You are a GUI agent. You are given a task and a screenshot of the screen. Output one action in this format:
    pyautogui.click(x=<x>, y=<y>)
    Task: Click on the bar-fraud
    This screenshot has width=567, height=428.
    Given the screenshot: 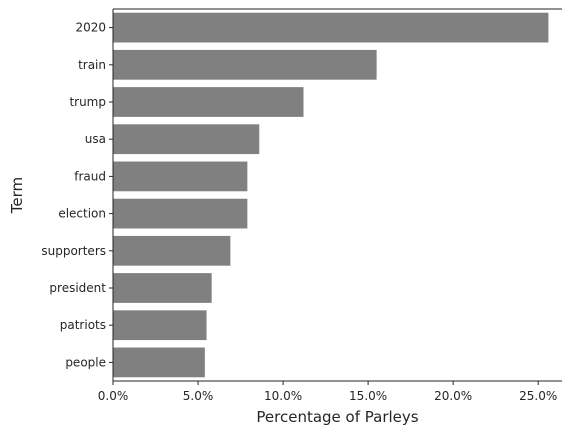 What is the action you would take?
    pyautogui.click(x=180, y=176)
    